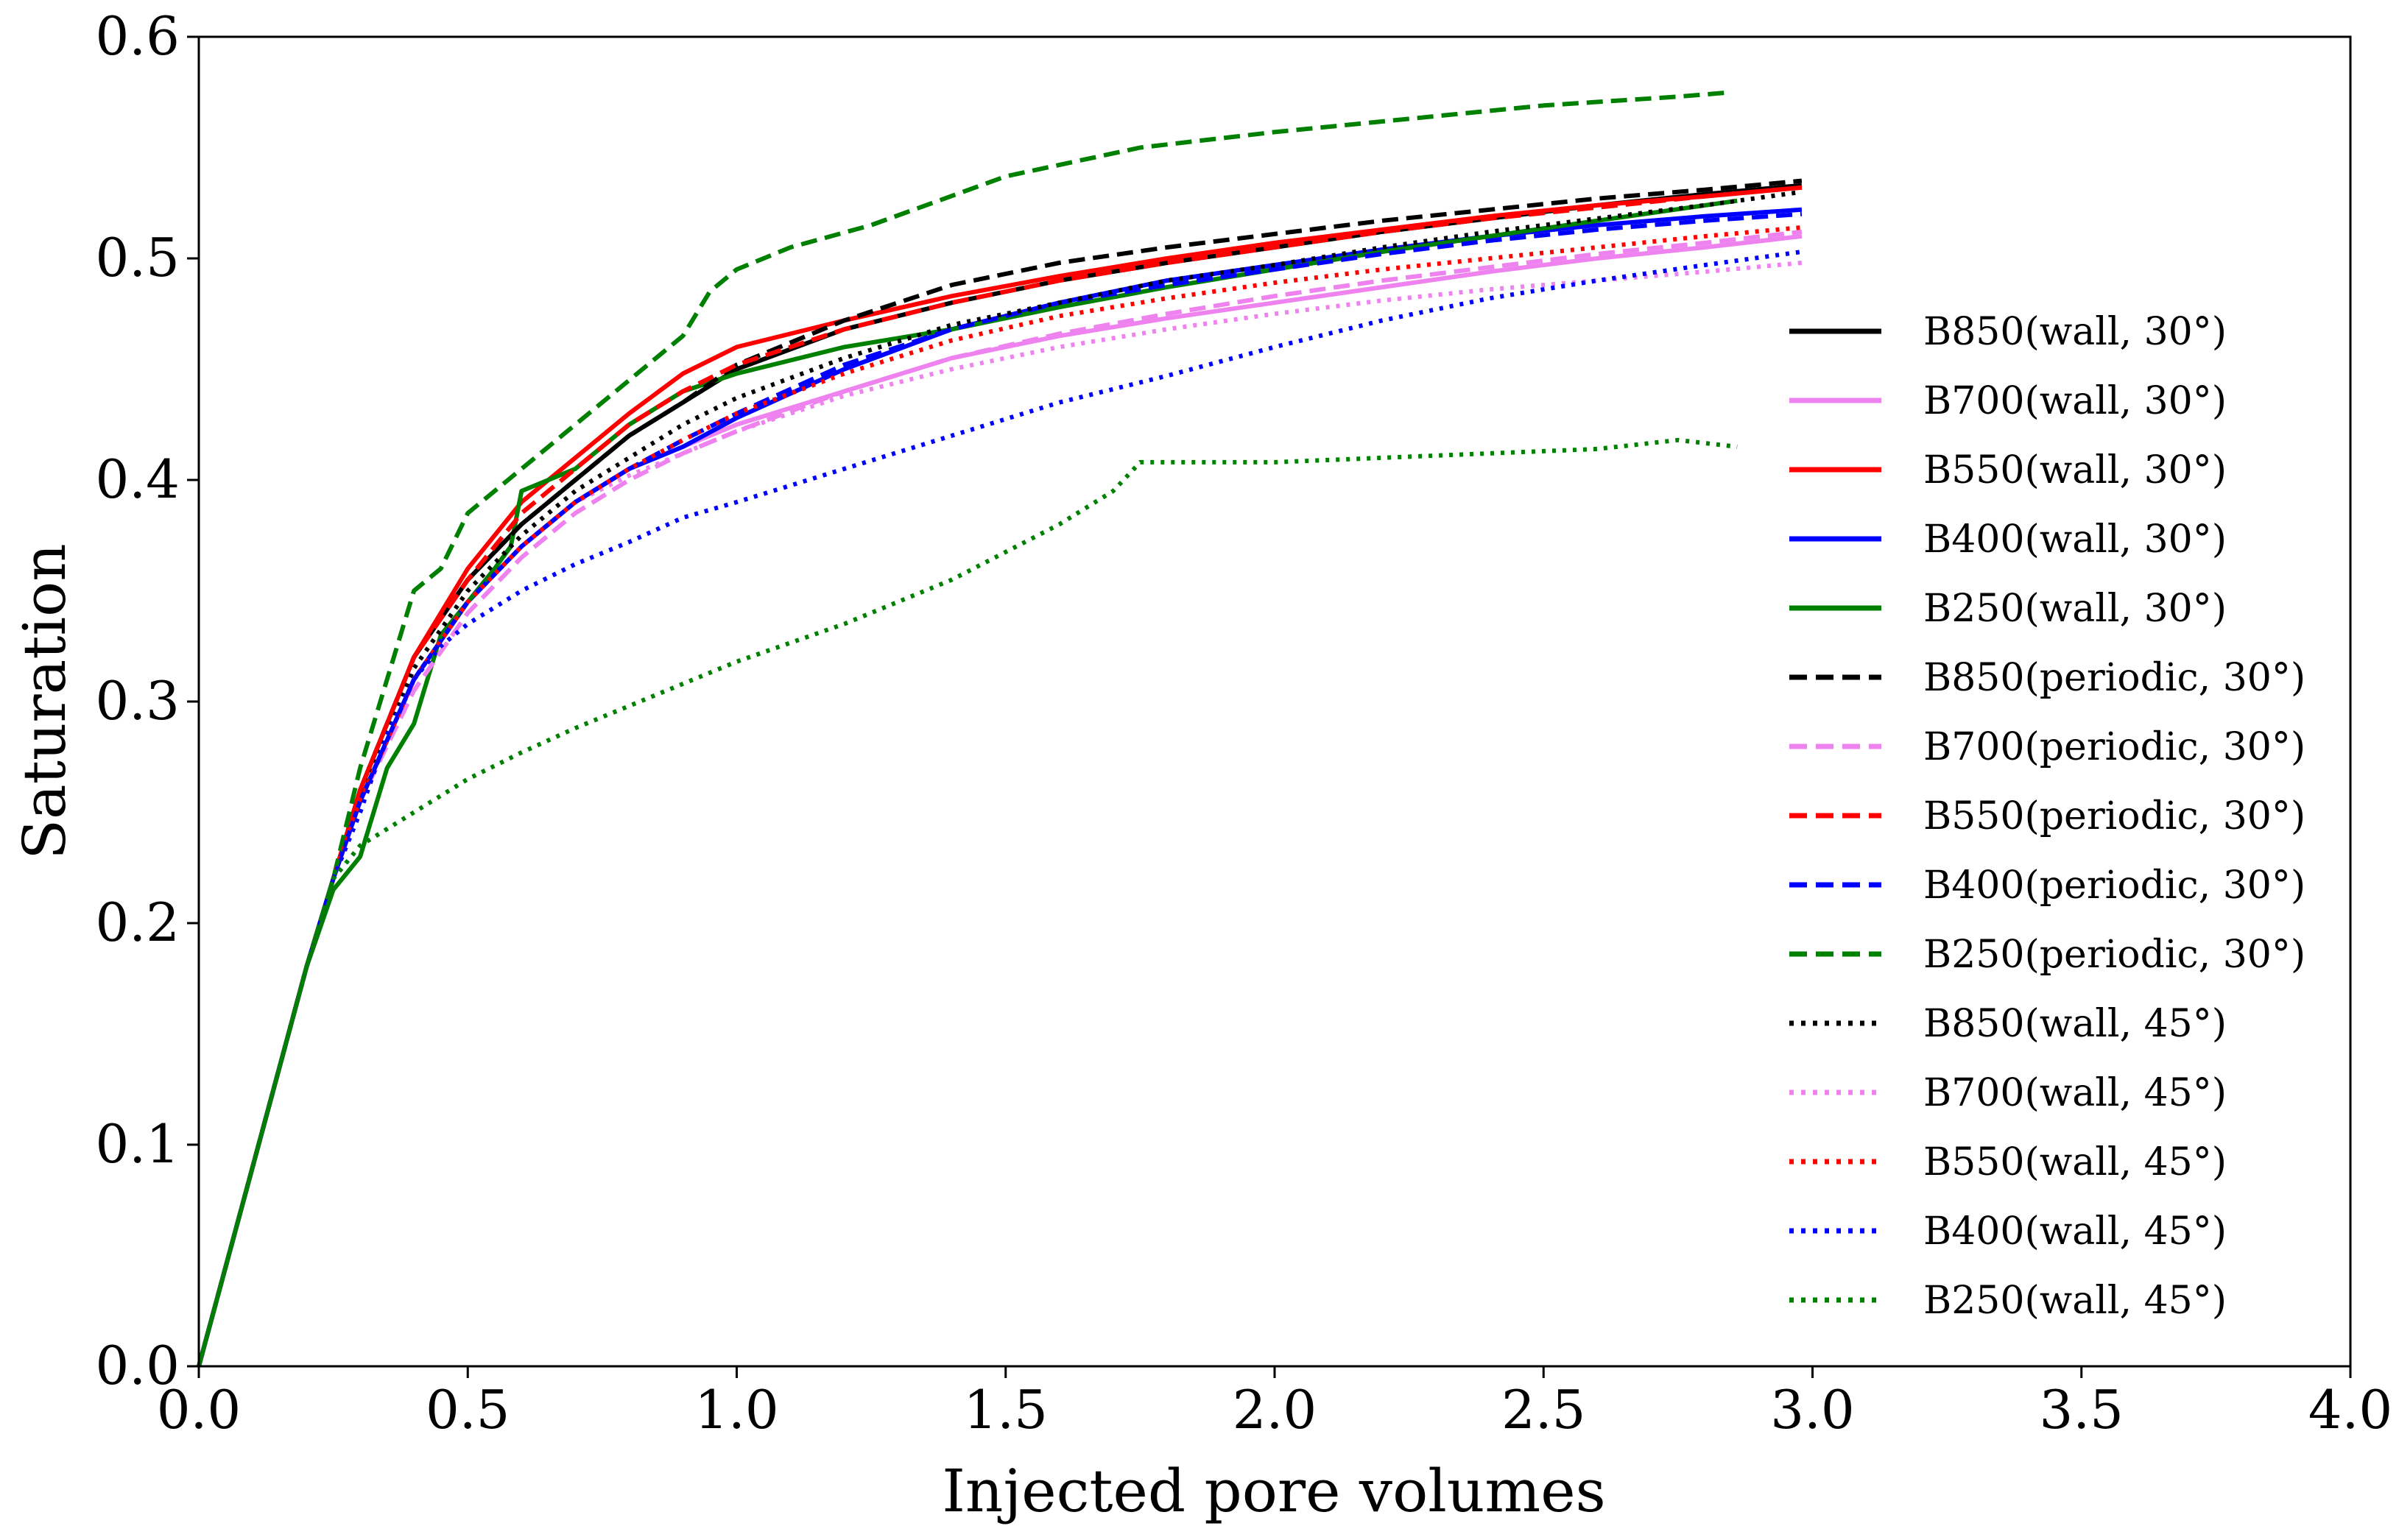 This screenshot has height=1540, width=2399. I want to click on x-tick-label: 0.5, so click(468, 1410).